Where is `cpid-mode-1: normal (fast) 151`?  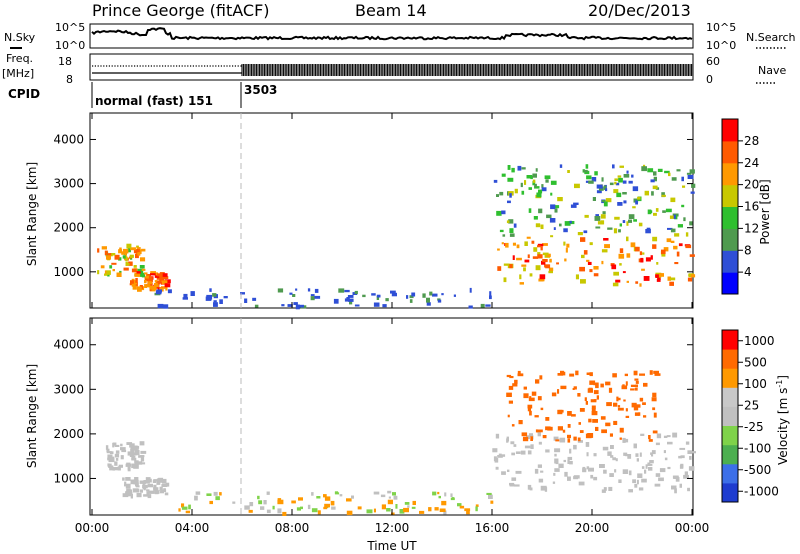
cpid-mode-1: normal (fast) 151 is located at coordinates (154, 101).